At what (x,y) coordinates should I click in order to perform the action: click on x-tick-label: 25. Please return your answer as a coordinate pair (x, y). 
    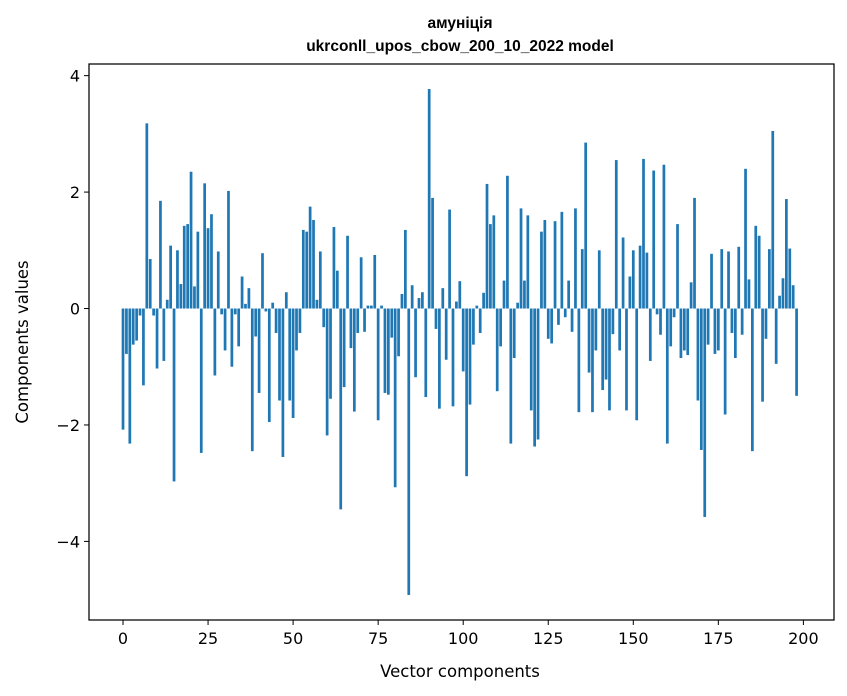
    Looking at the image, I should click on (208, 638).